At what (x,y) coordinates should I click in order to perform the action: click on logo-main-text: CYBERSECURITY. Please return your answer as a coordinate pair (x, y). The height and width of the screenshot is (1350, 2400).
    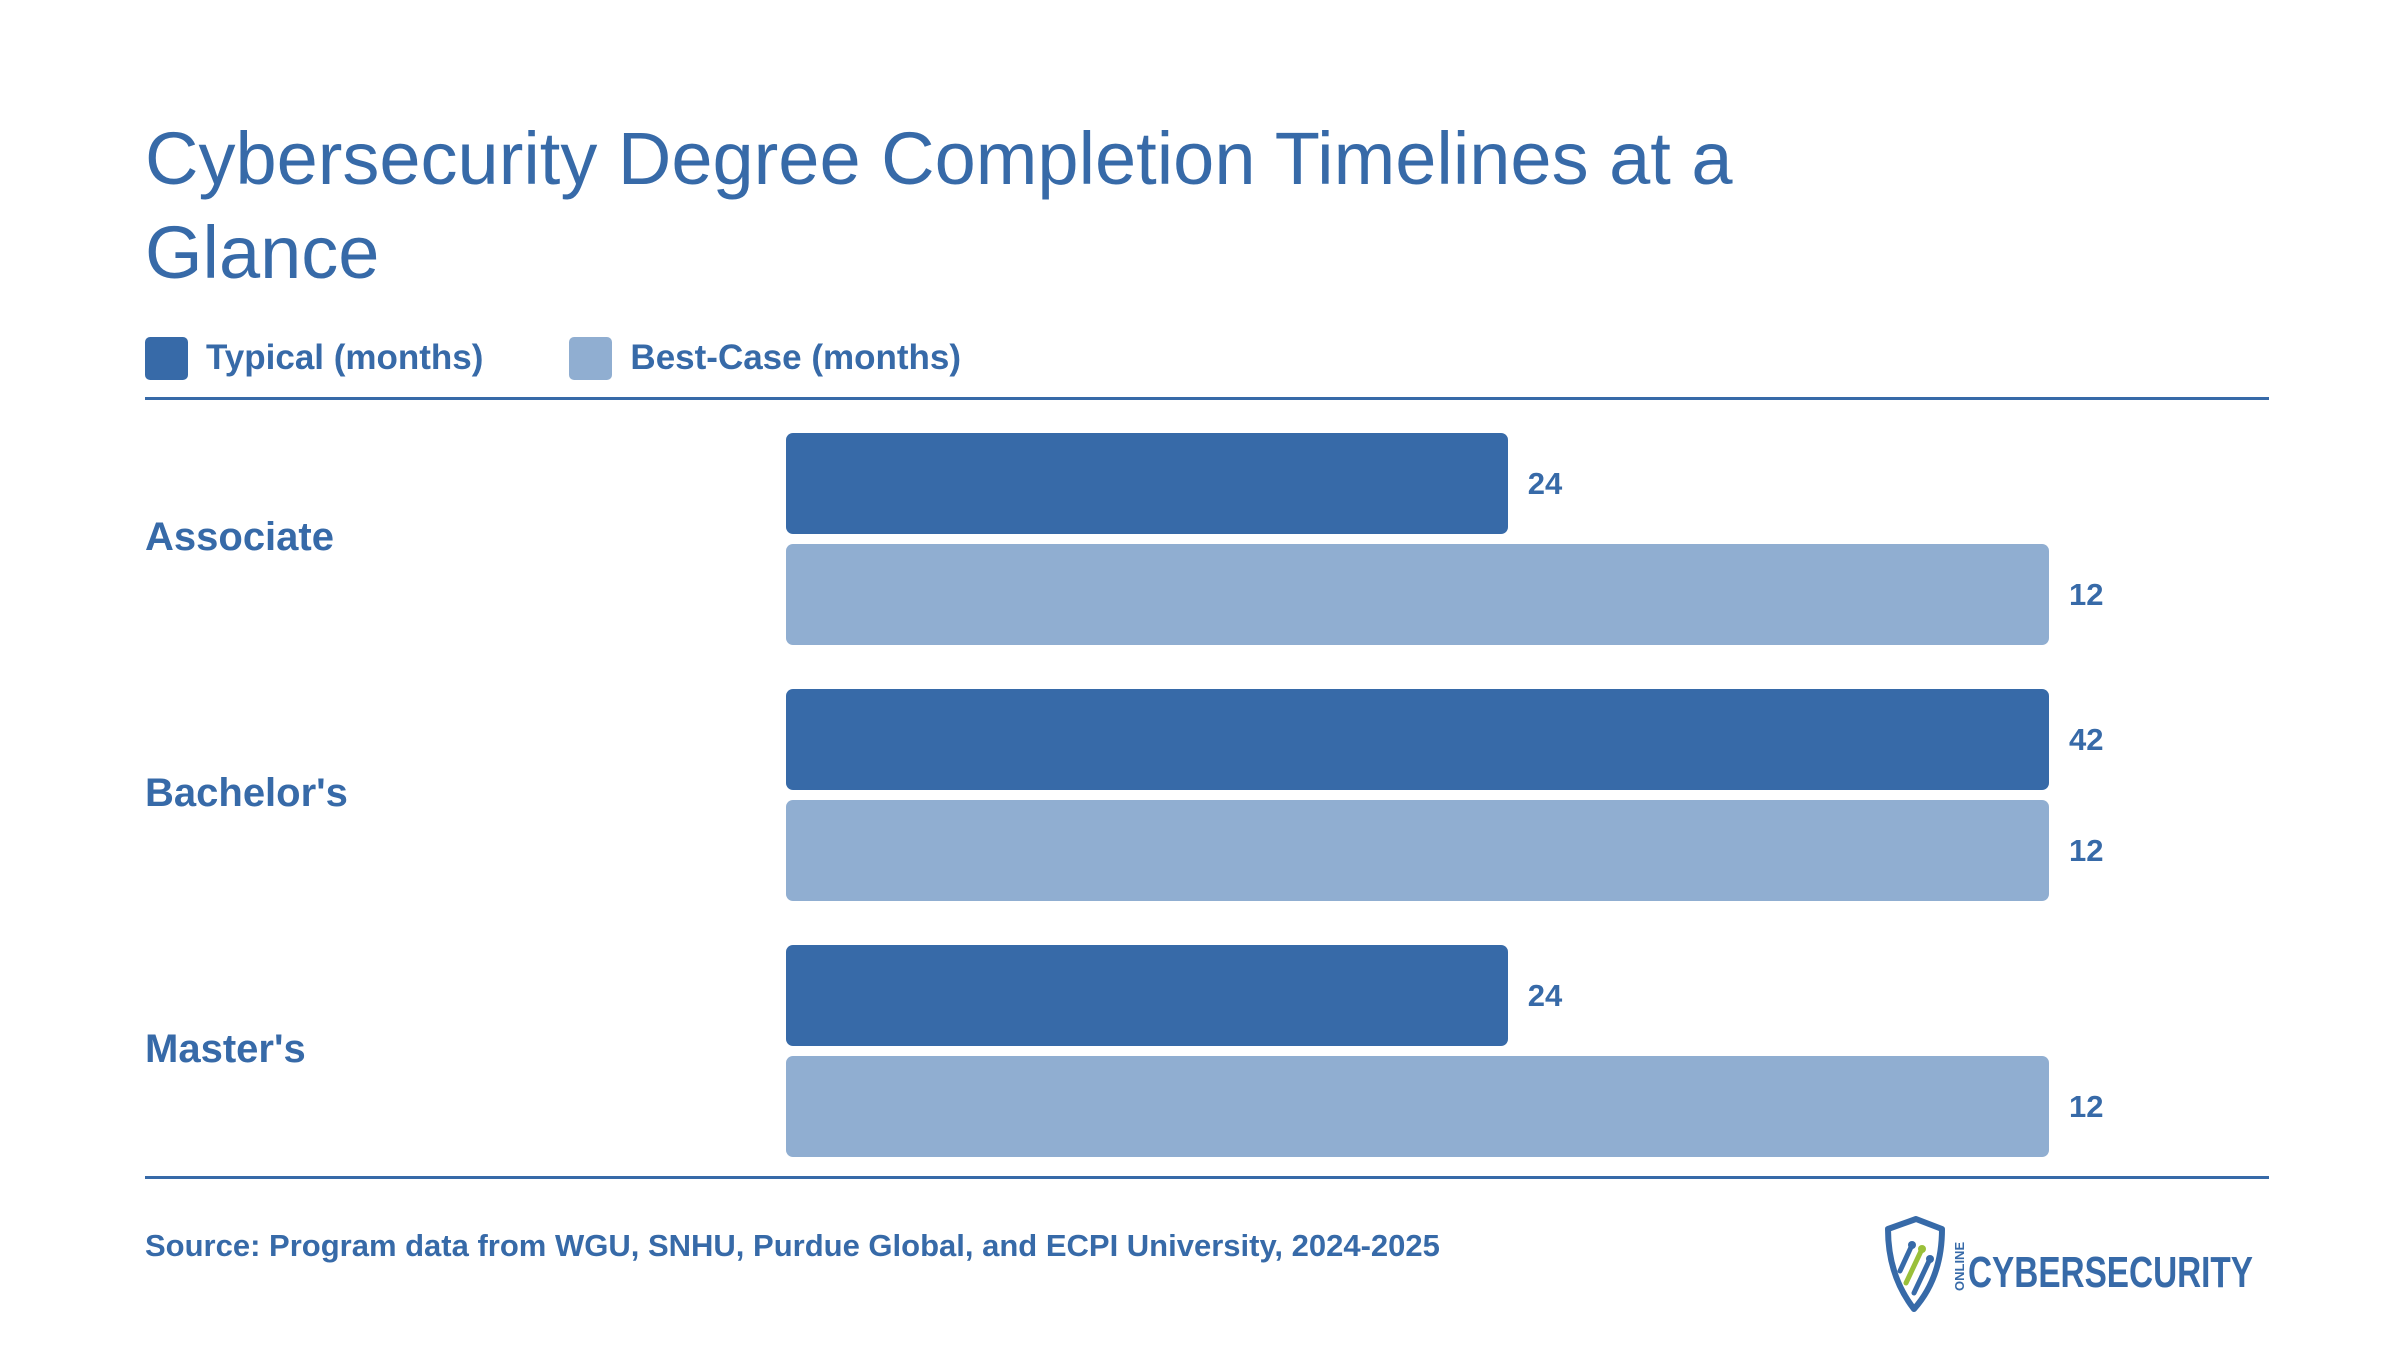
    Looking at the image, I should click on (2110, 1272).